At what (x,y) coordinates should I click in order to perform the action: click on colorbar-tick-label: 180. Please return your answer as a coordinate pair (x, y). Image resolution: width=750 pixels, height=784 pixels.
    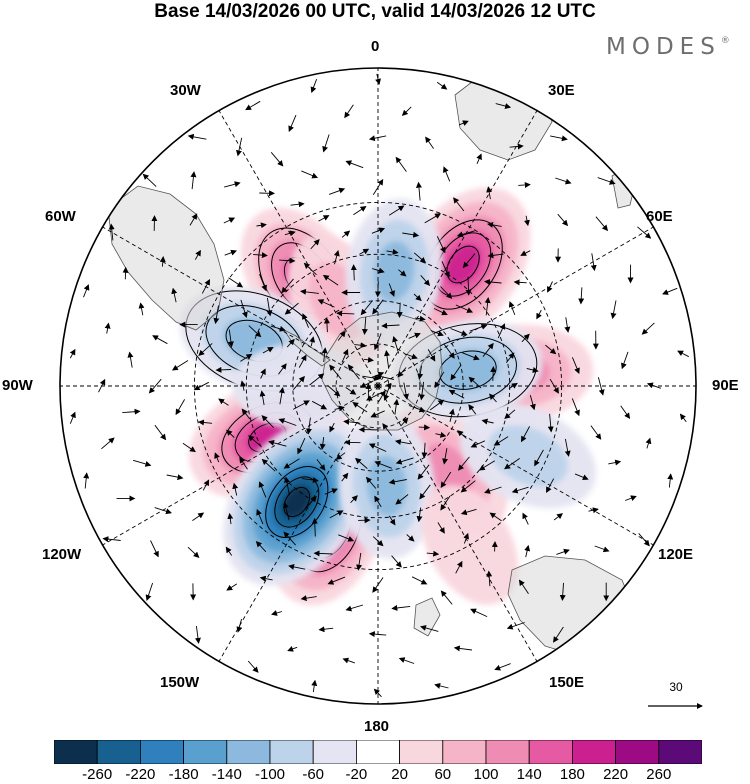
    Looking at the image, I should click on (572, 774).